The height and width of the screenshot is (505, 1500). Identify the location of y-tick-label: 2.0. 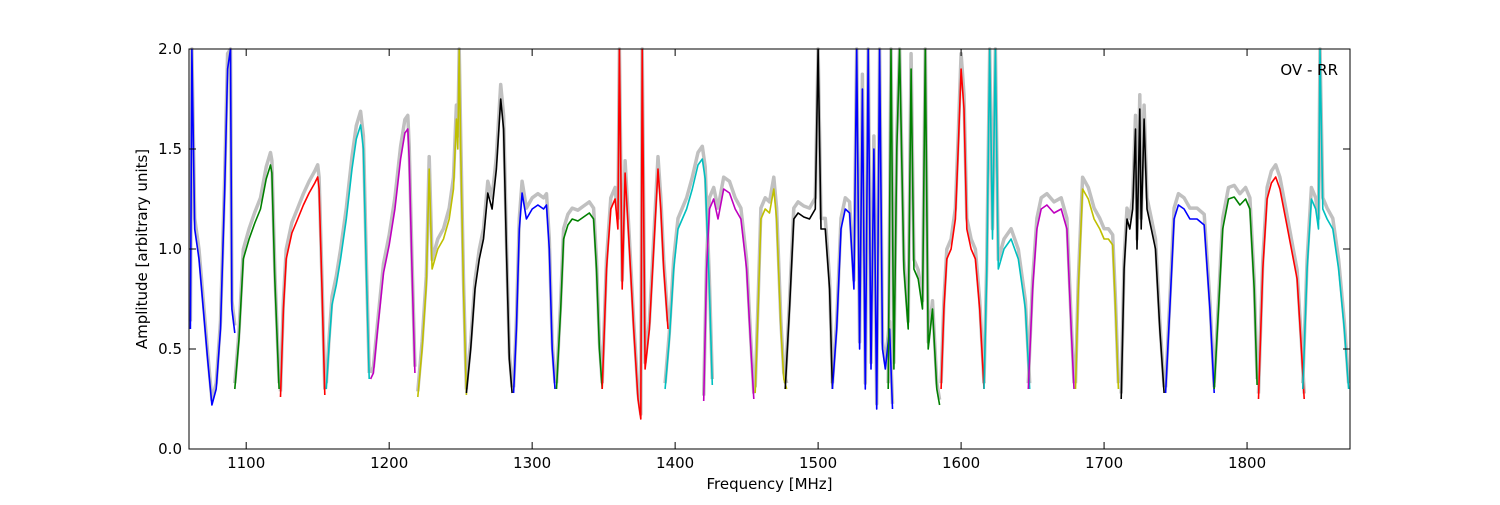
(170, 49).